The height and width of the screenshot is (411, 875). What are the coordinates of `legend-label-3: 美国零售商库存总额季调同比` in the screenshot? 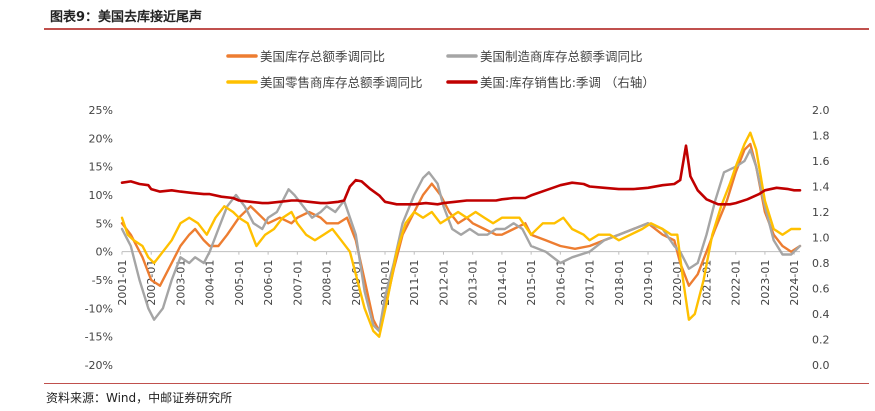 It's located at (341, 82).